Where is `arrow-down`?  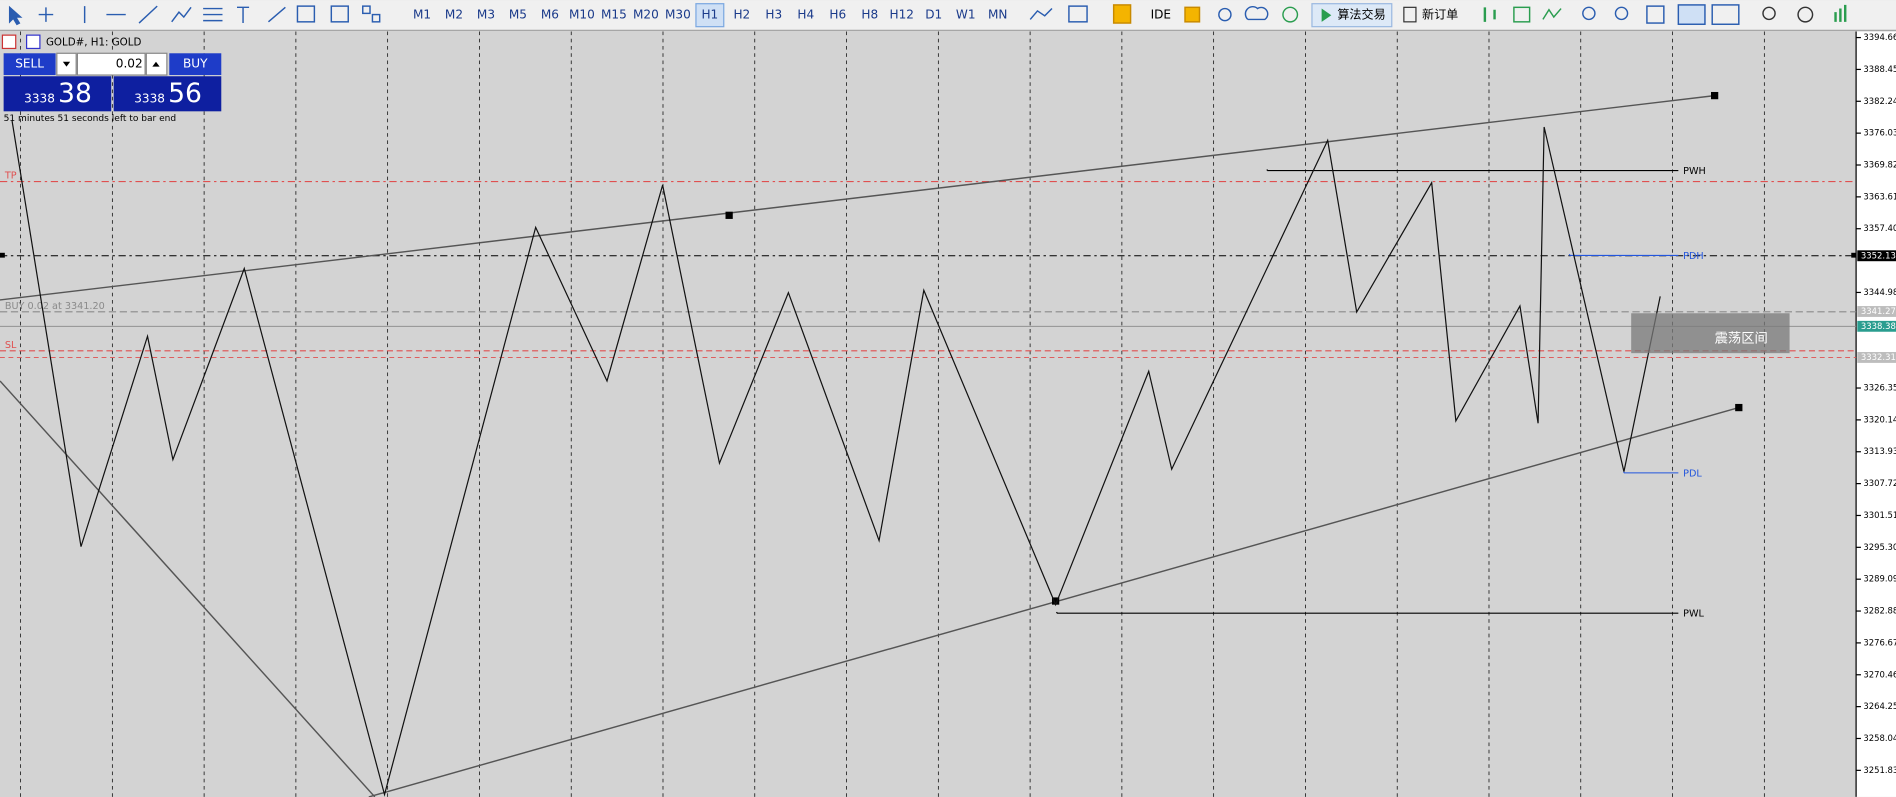
arrow-down is located at coordinates (66, 64).